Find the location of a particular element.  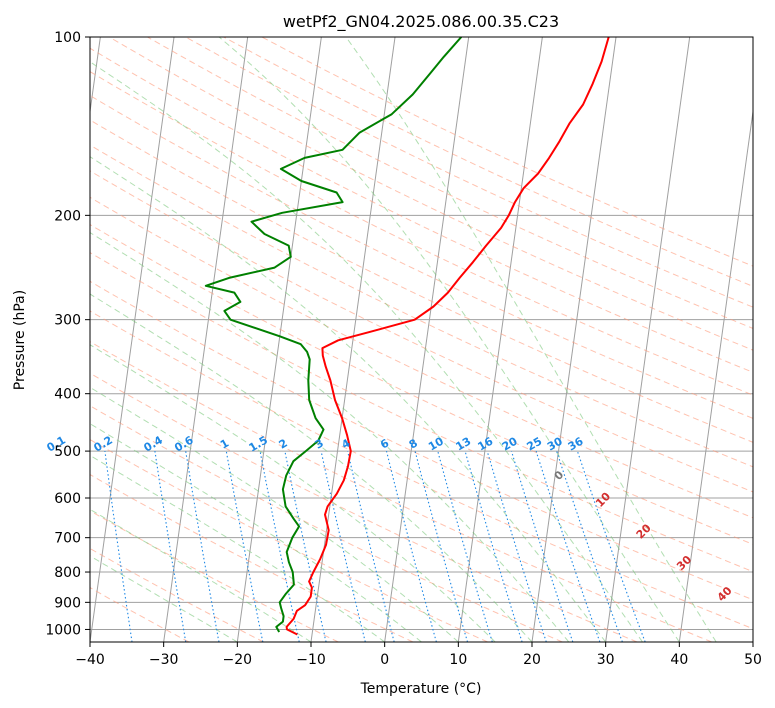

y-axis-ticks: 100 200 300 400 500 600 700 800 900 1000 is located at coordinates (67, 334).